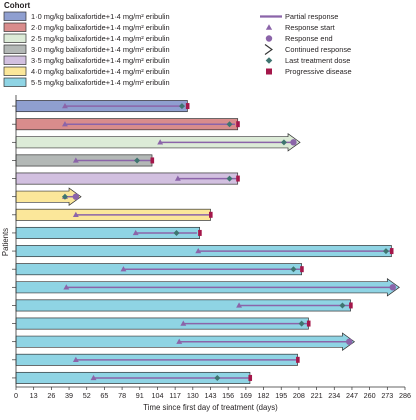  What do you see at coordinates (174, 395) in the screenshot?
I see `x-tick-label-117: 117` at bounding box center [174, 395].